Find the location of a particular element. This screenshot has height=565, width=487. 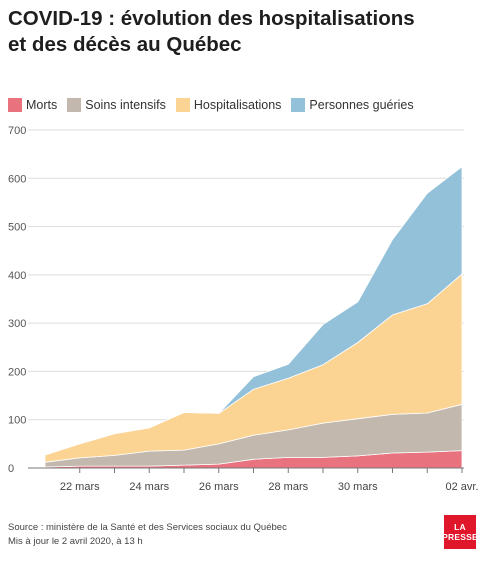

y-tick-label: 400 is located at coordinates (17, 276).